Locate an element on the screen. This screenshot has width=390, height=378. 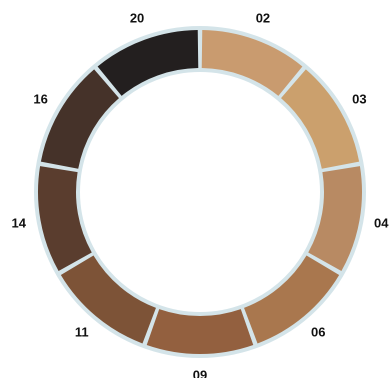
donut-label-03: 03 is located at coordinates (359, 98).